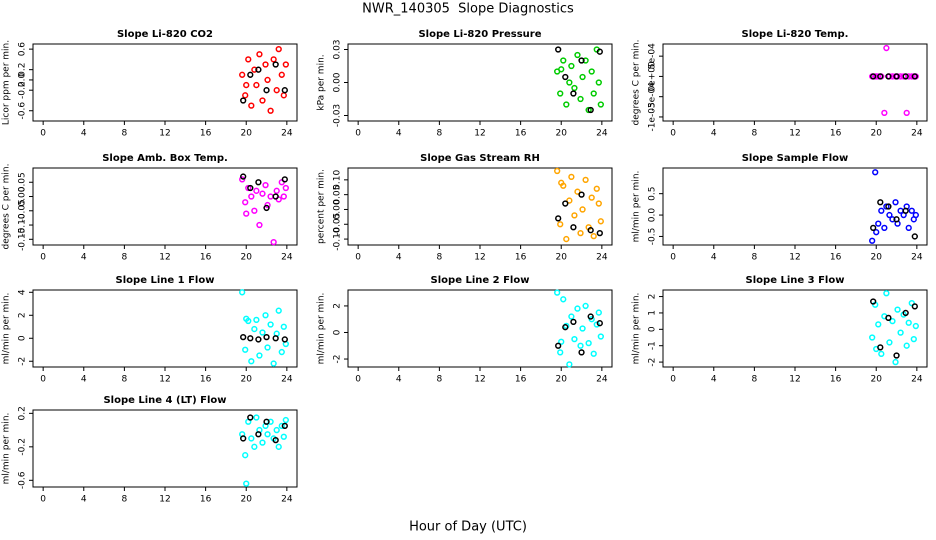 Image resolution: width=936 pixels, height=540 pixels. What do you see at coordinates (23, 210) in the screenshot?
I see `y-tick-label: -0.05` at bounding box center [23, 210].